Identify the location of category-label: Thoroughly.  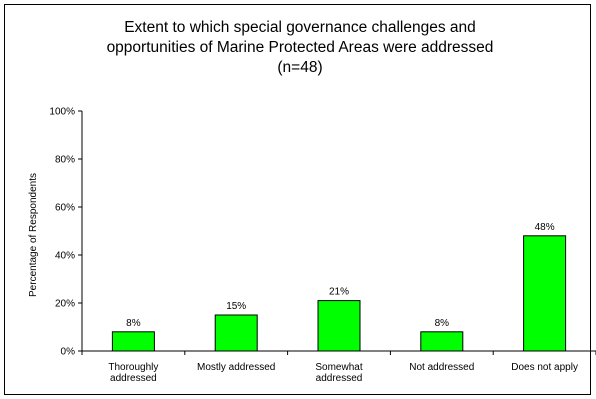
(133, 367).